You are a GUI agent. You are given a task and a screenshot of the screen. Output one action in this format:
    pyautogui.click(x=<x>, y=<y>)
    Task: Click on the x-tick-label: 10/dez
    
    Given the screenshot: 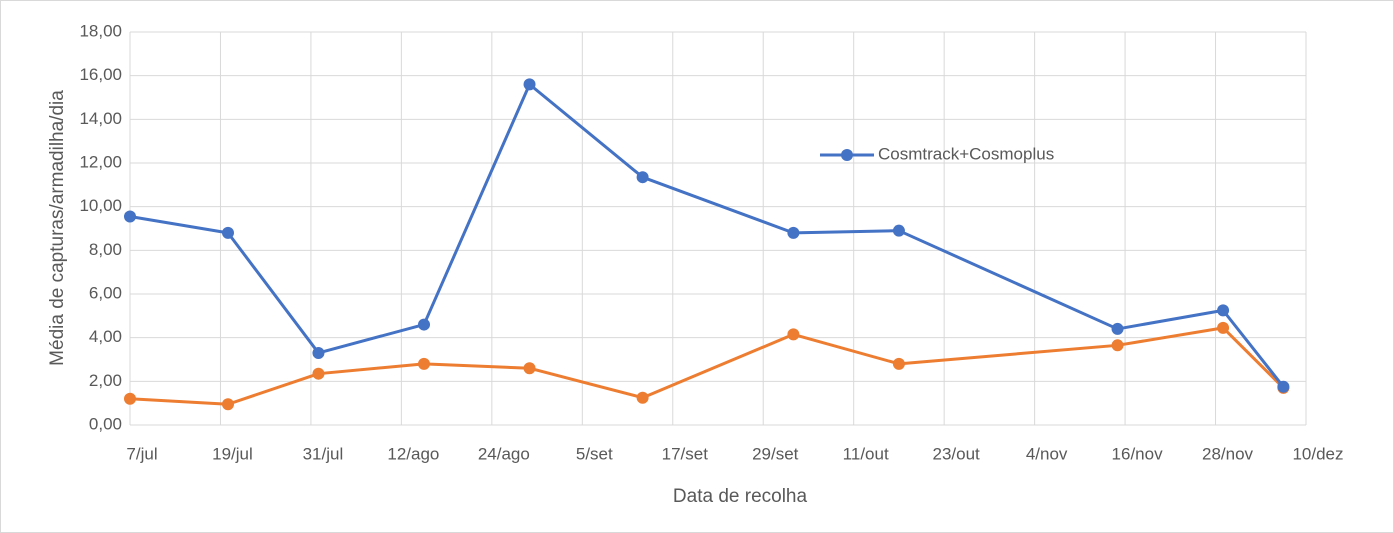 What is the action you would take?
    pyautogui.click(x=1317, y=453)
    